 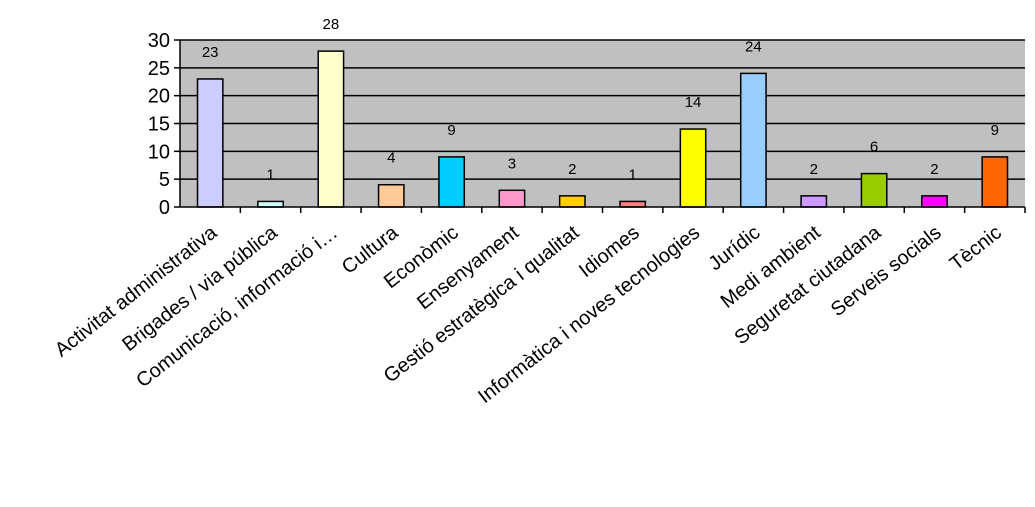 I want to click on y-axis: 0 5 10 15 20 25 30, so click(x=164, y=124).